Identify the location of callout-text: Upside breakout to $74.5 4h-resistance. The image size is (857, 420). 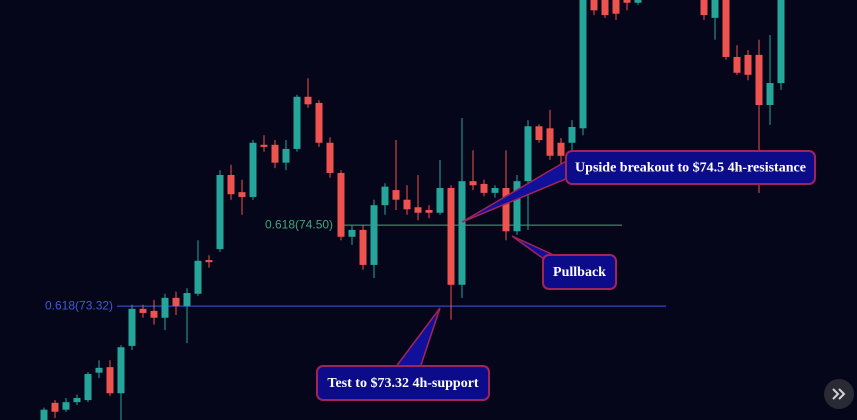
(690, 168).